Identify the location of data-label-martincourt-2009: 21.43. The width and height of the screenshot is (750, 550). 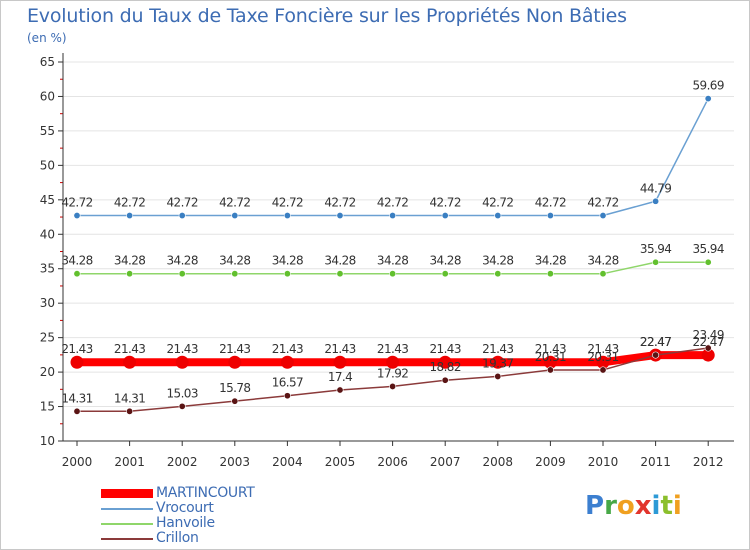
(550, 349).